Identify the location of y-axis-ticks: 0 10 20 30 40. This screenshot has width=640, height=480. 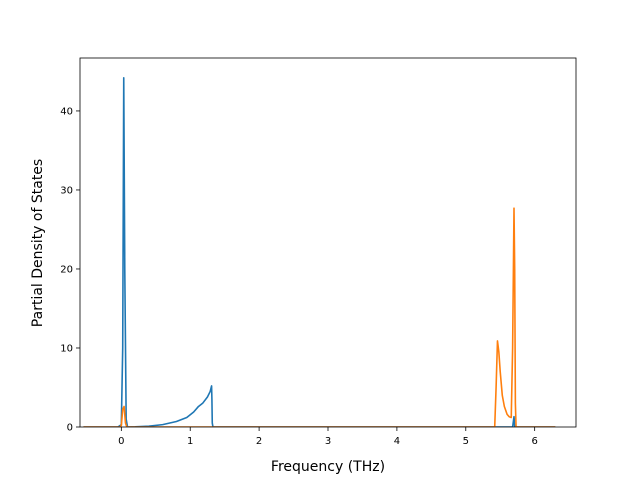
(70, 270).